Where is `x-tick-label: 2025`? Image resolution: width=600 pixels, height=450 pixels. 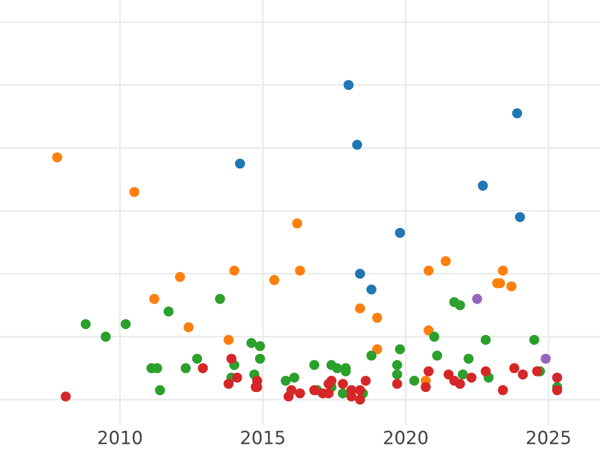
x-tick-label: 2025 is located at coordinates (548, 437).